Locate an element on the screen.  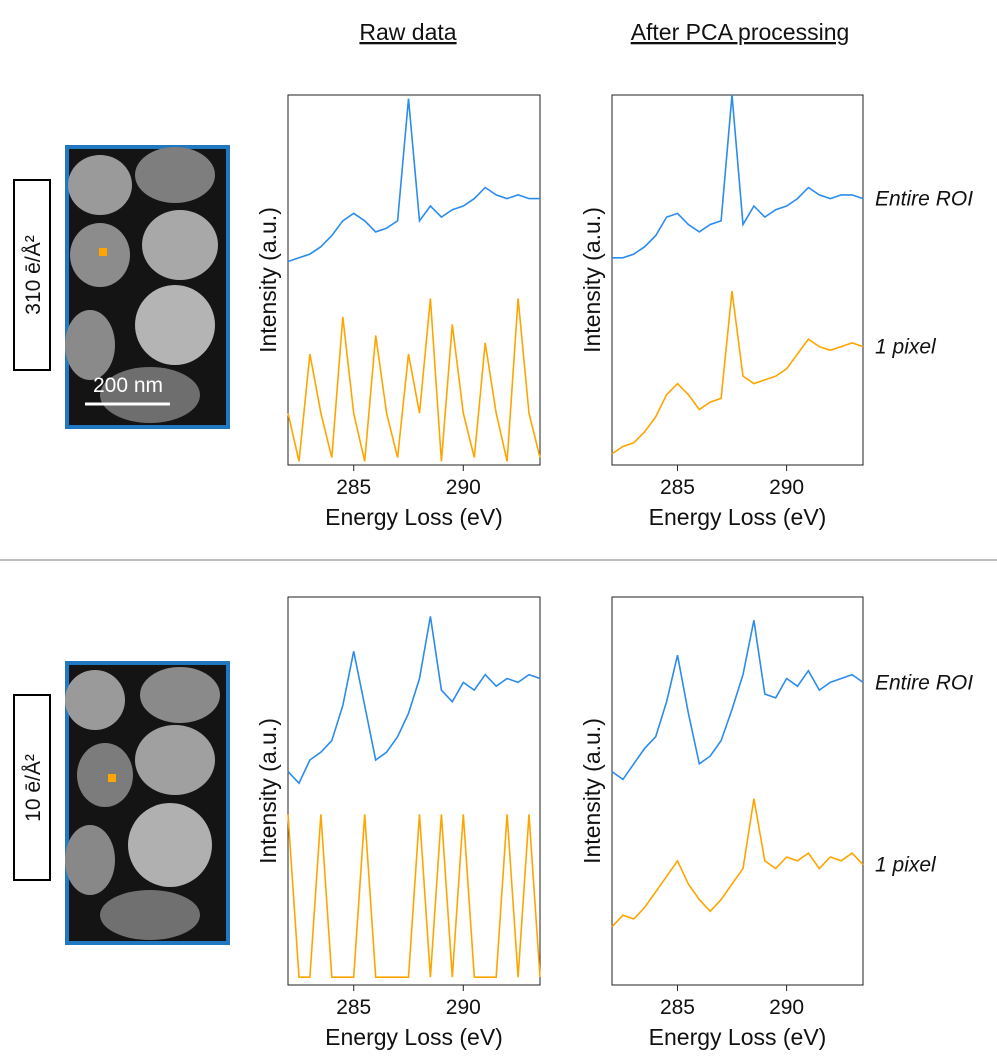
row-label: 310 ē/Å² is located at coordinates (33, 274).